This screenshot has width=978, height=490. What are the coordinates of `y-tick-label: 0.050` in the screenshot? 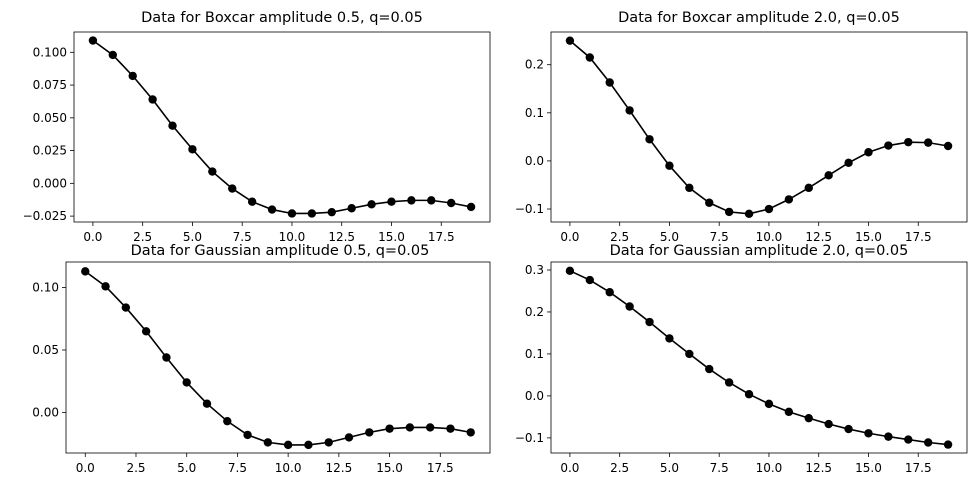 It's located at (50, 118).